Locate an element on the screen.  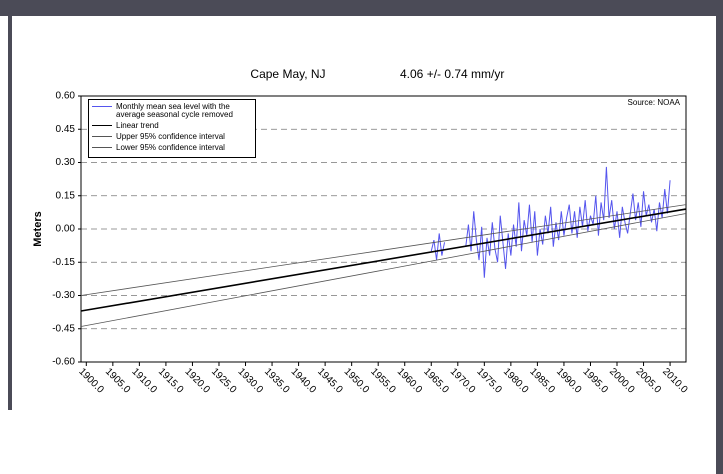
x-tick-label: 1910.0 is located at coordinates (144, 381).